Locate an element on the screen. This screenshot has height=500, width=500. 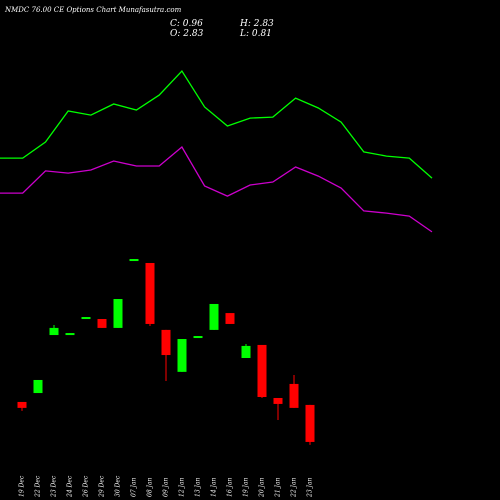
x-tick-label: 24 Dec is located at coordinates (70, 486).